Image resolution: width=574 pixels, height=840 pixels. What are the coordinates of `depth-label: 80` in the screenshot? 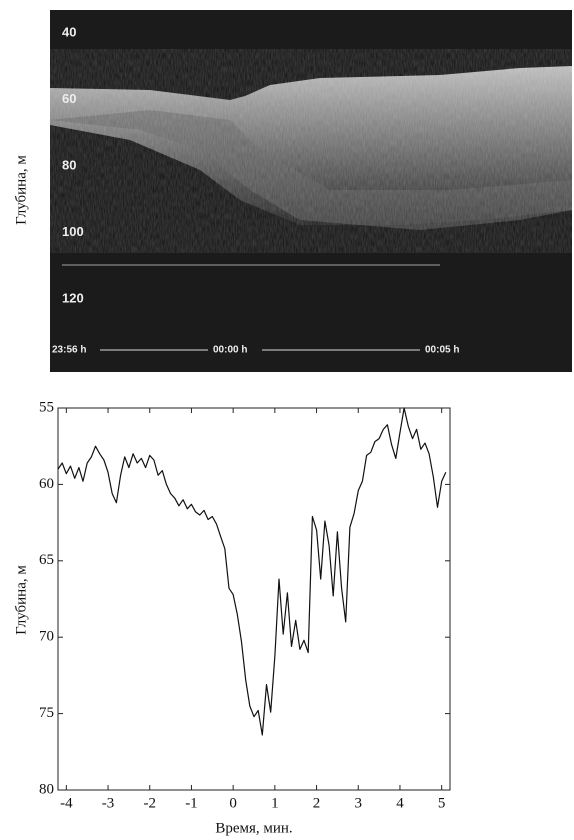 It's located at (69, 165).